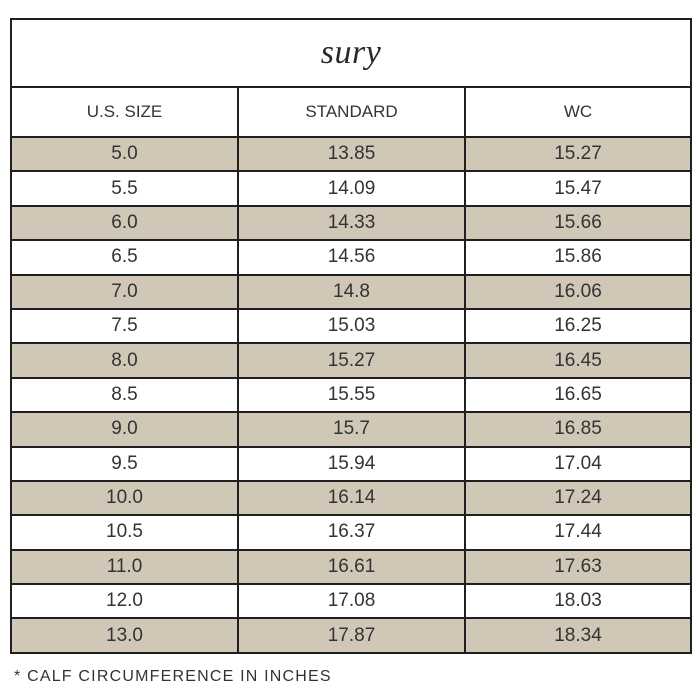  I want to click on table-row: 8.5 15.55 16.65, so click(351, 395).